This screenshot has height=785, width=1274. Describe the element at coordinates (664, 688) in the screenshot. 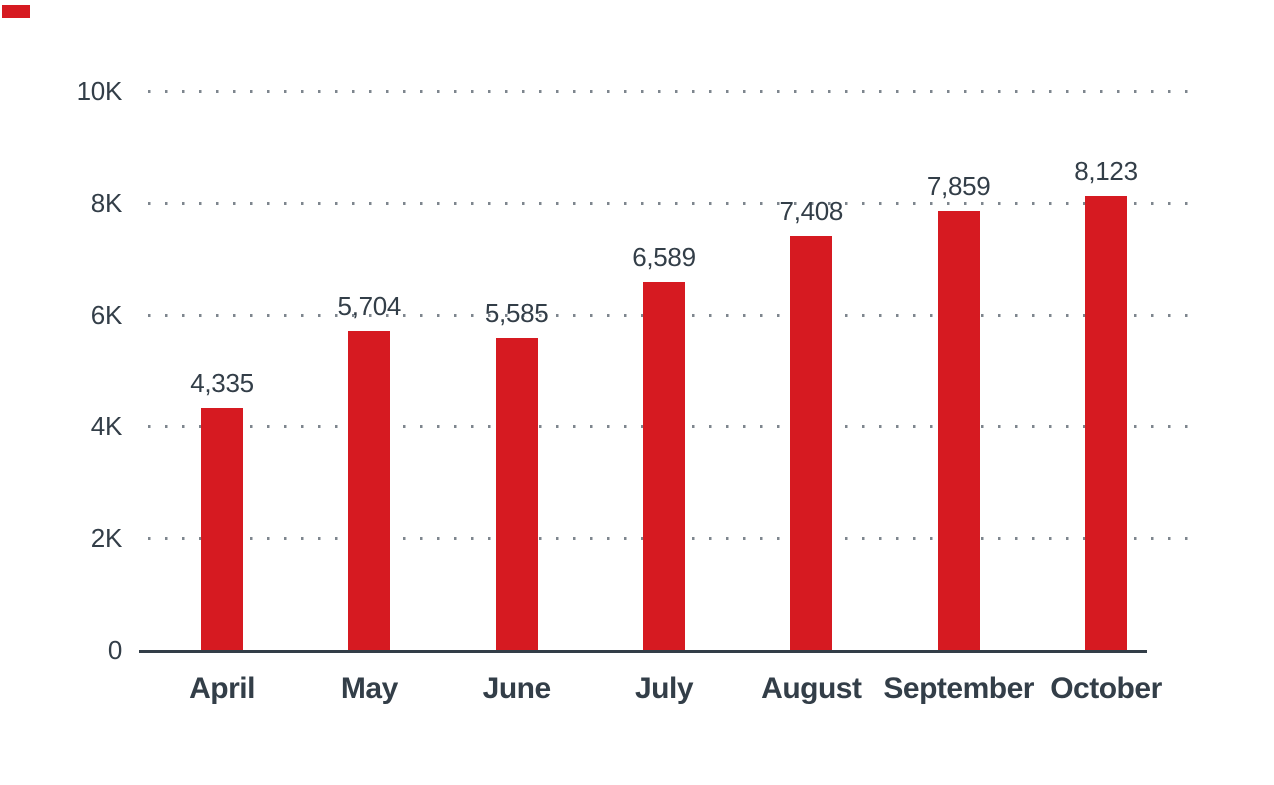

I see `x-axis-label-july: July` at that location.